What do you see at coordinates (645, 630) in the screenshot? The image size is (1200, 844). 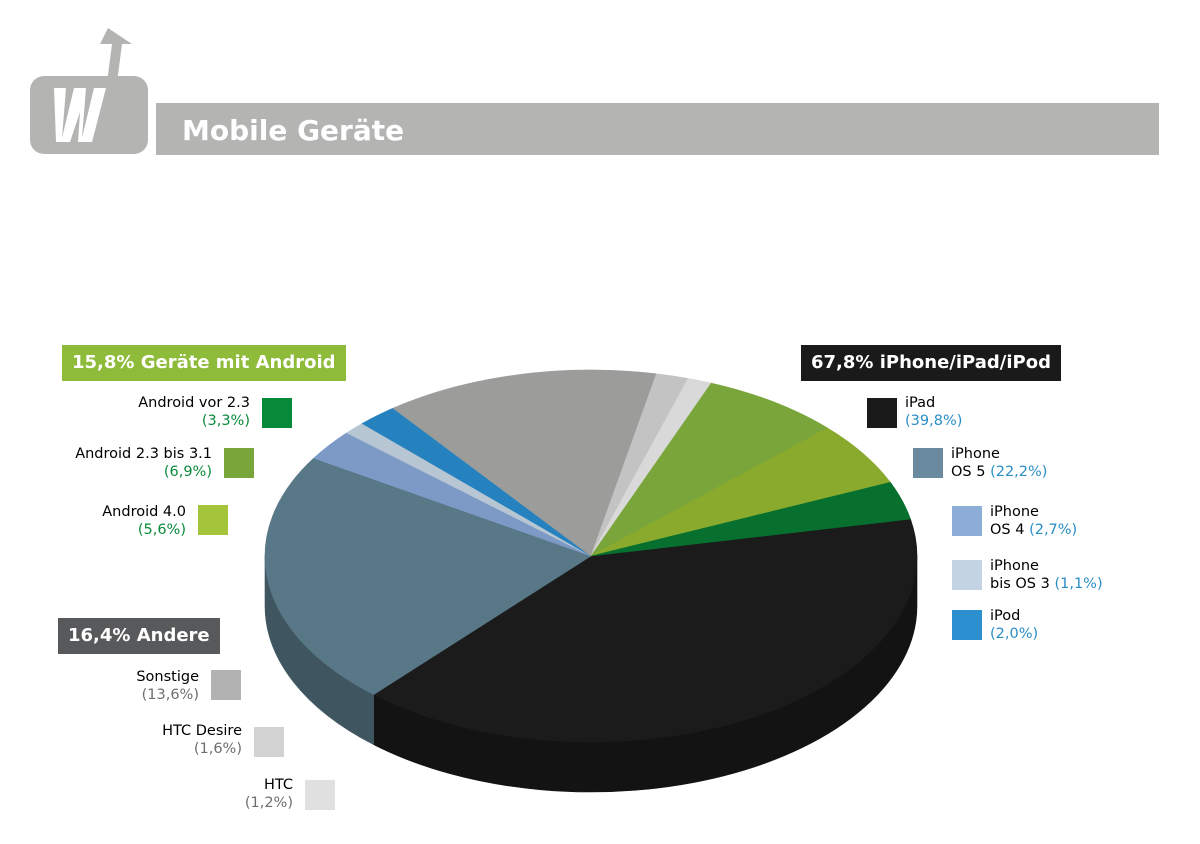 I see `pie-slice-ipad` at bounding box center [645, 630].